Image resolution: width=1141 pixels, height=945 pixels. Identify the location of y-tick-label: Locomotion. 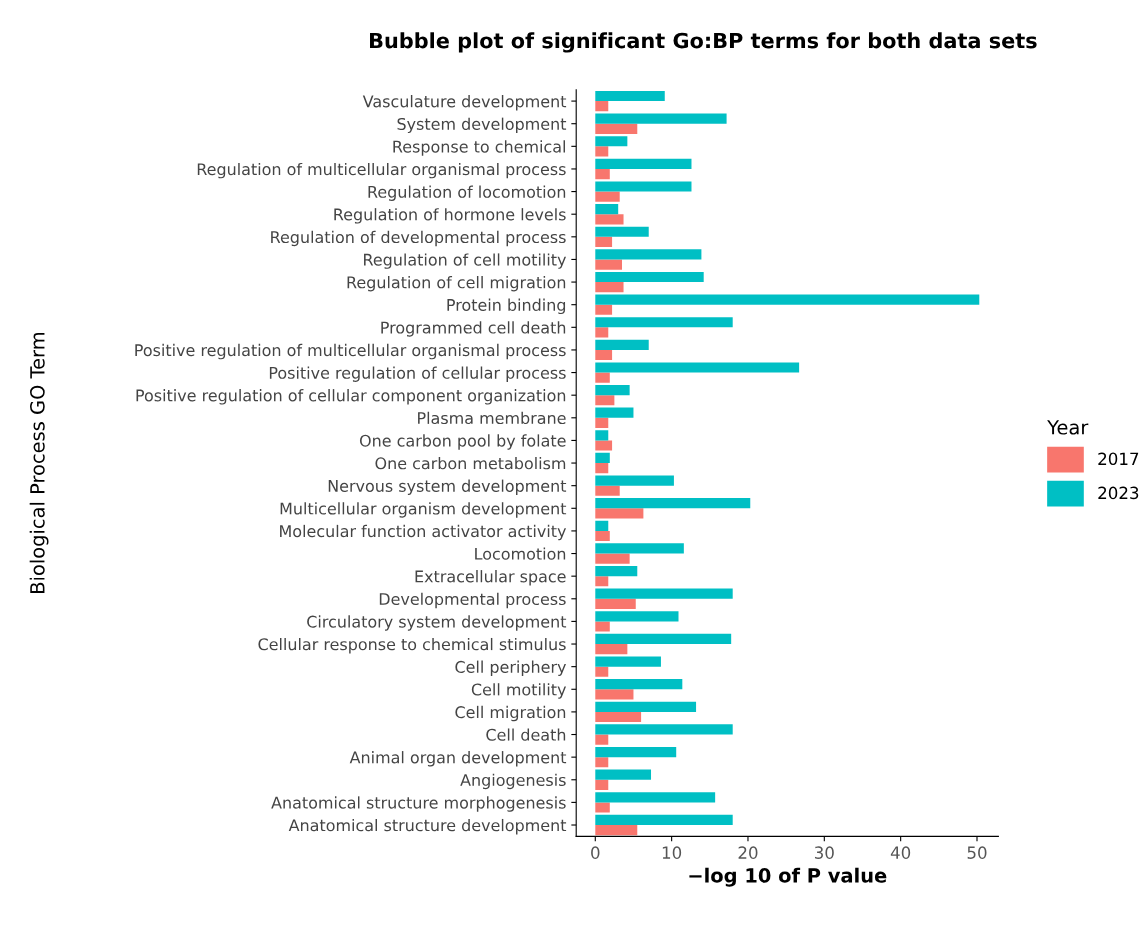
(520, 553).